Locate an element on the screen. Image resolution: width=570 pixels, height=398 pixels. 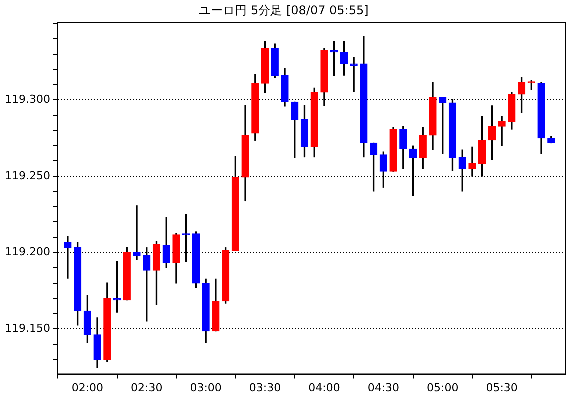
y-tick-label: 119.150 is located at coordinates (27, 328).